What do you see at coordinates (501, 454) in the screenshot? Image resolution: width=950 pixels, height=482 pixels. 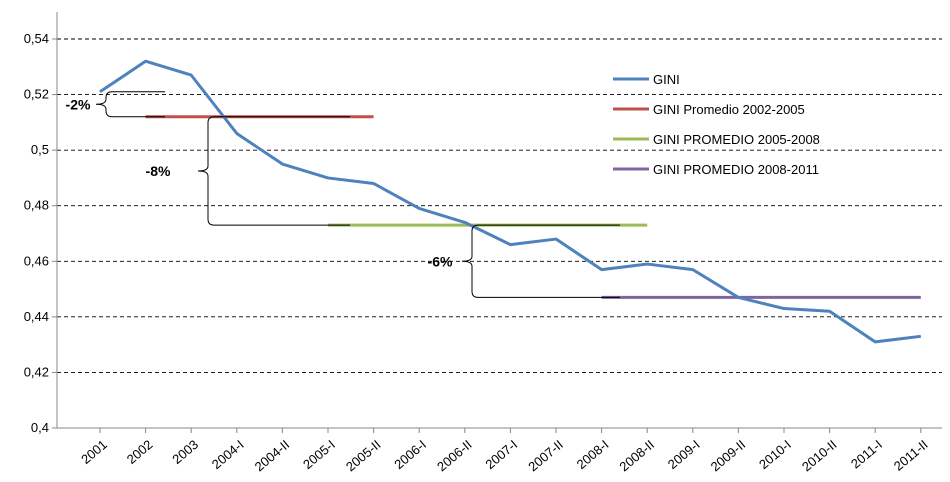 I see `x-tick-label: 2007-I` at bounding box center [501, 454].